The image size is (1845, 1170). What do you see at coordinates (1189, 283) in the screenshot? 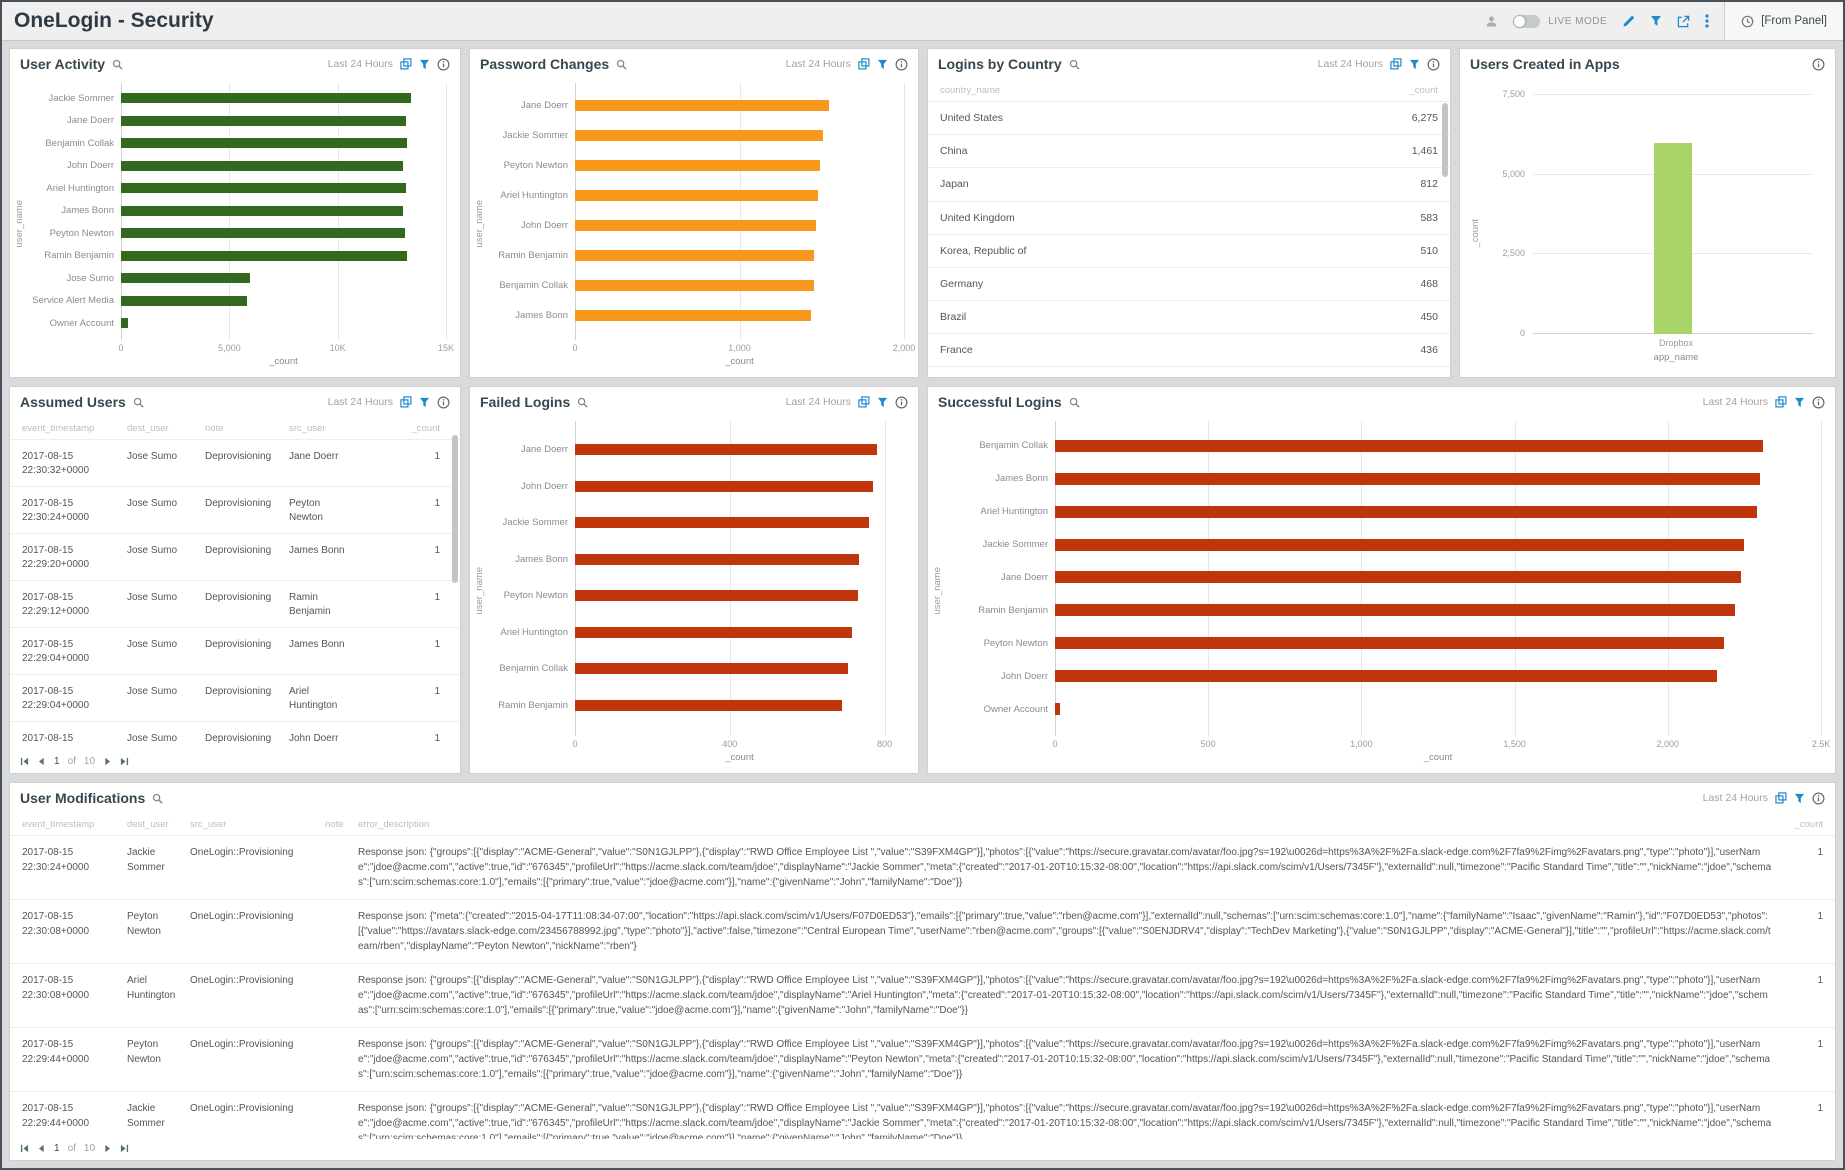
I see `table-row: Germany 468` at bounding box center [1189, 283].